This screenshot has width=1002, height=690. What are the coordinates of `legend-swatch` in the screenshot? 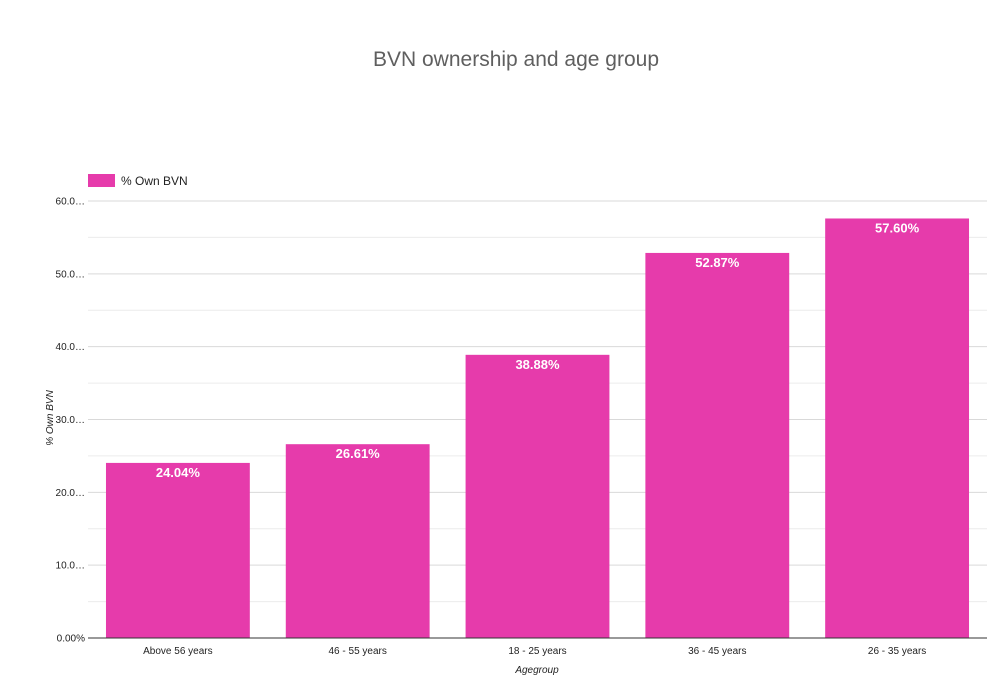 It's located at (101, 180).